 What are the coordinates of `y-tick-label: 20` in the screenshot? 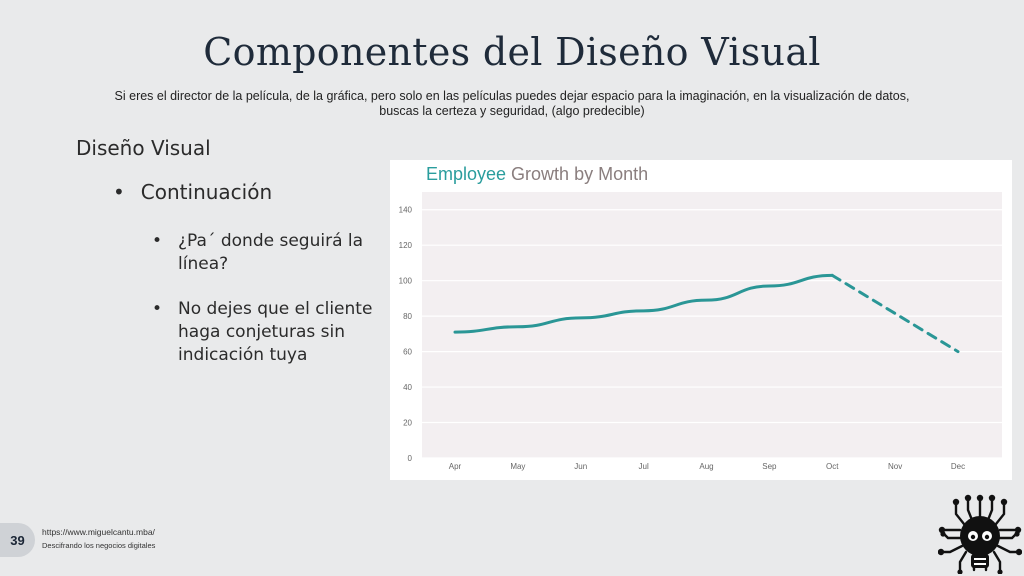 It's located at (407, 423).